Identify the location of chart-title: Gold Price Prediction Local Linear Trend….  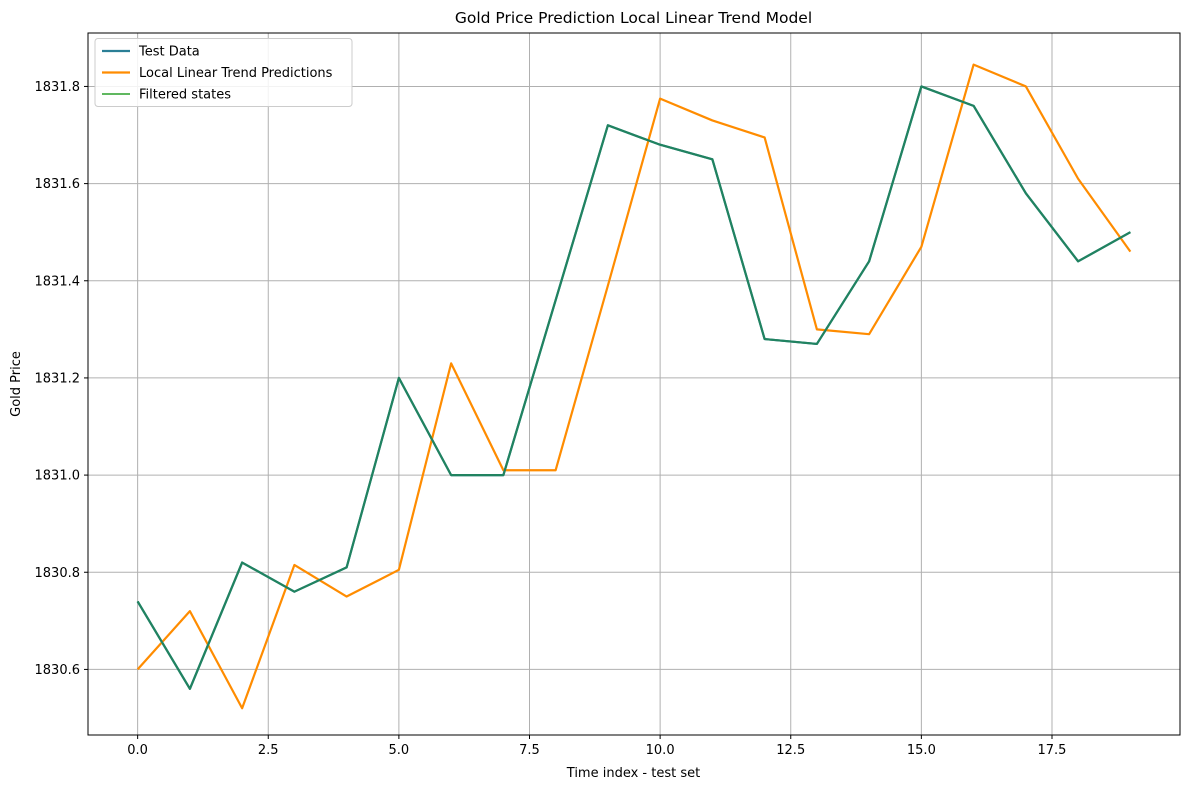
(633, 18).